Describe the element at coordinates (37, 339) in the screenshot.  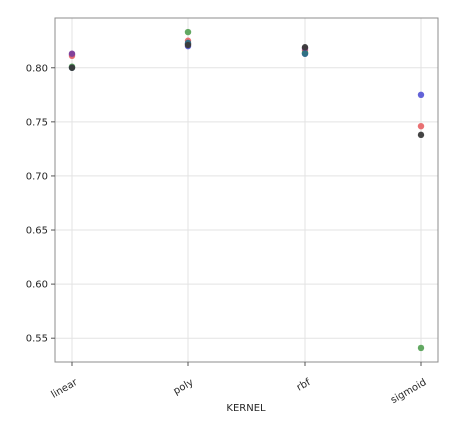
I see `y-tick-label: 0.55` at that location.